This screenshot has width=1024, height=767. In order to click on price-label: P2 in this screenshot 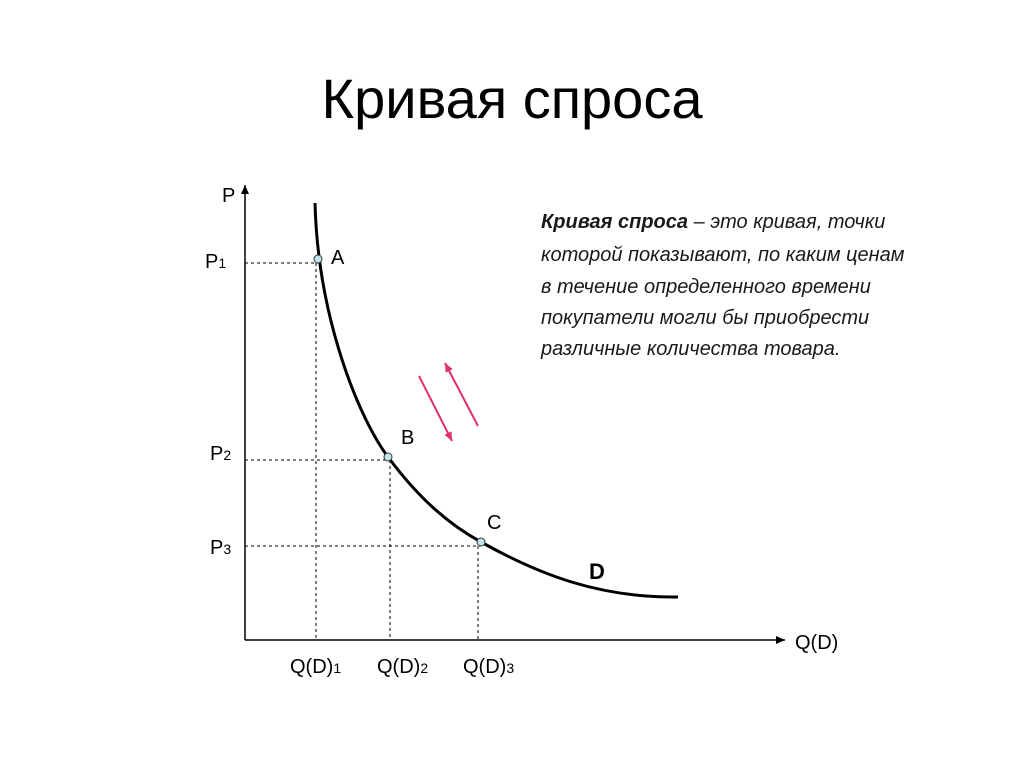, I will do `click(220, 454)`.